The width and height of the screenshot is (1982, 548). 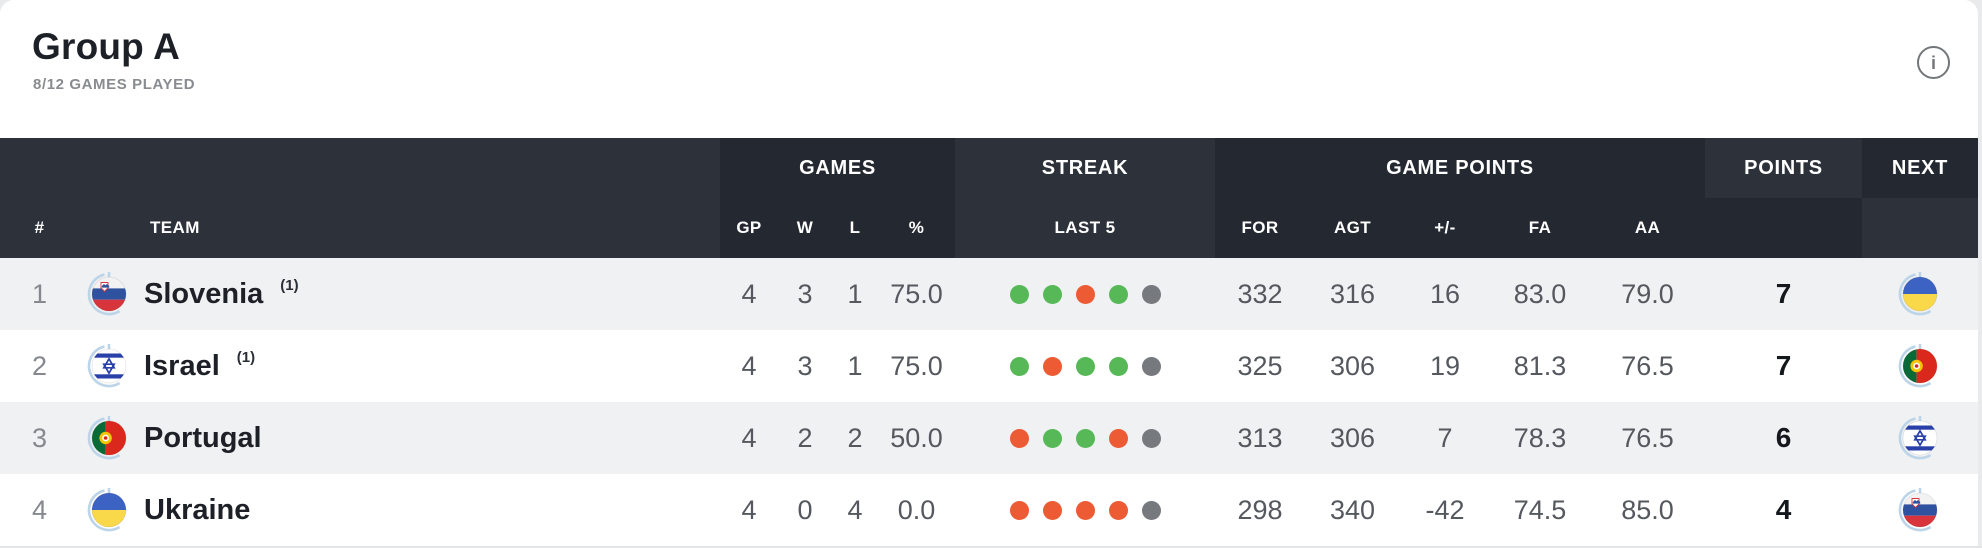 What do you see at coordinates (855, 437) in the screenshot?
I see `l-cell: 2` at bounding box center [855, 437].